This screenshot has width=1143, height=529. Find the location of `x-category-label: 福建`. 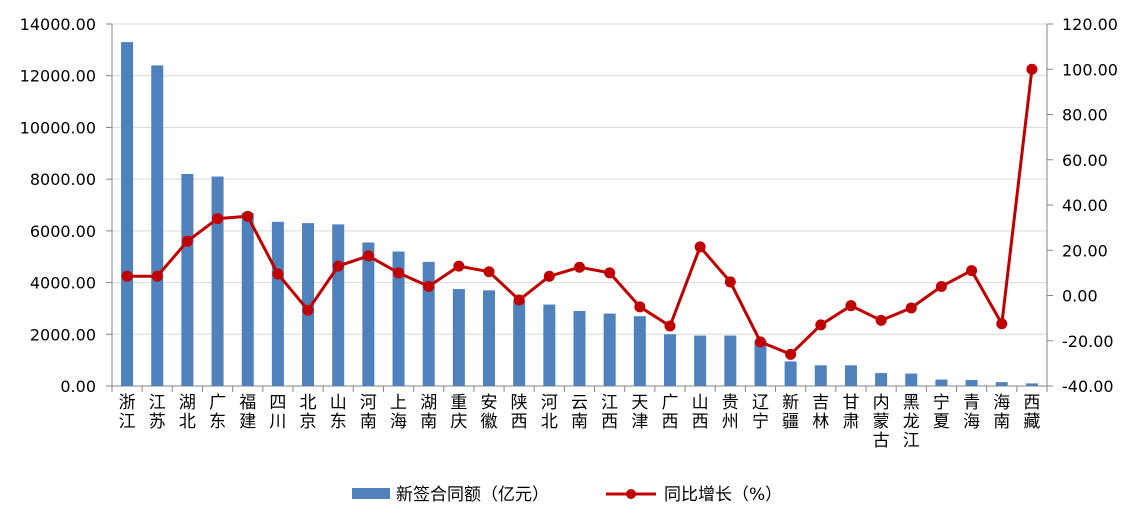

x-category-label: 福建 is located at coordinates (247, 412).